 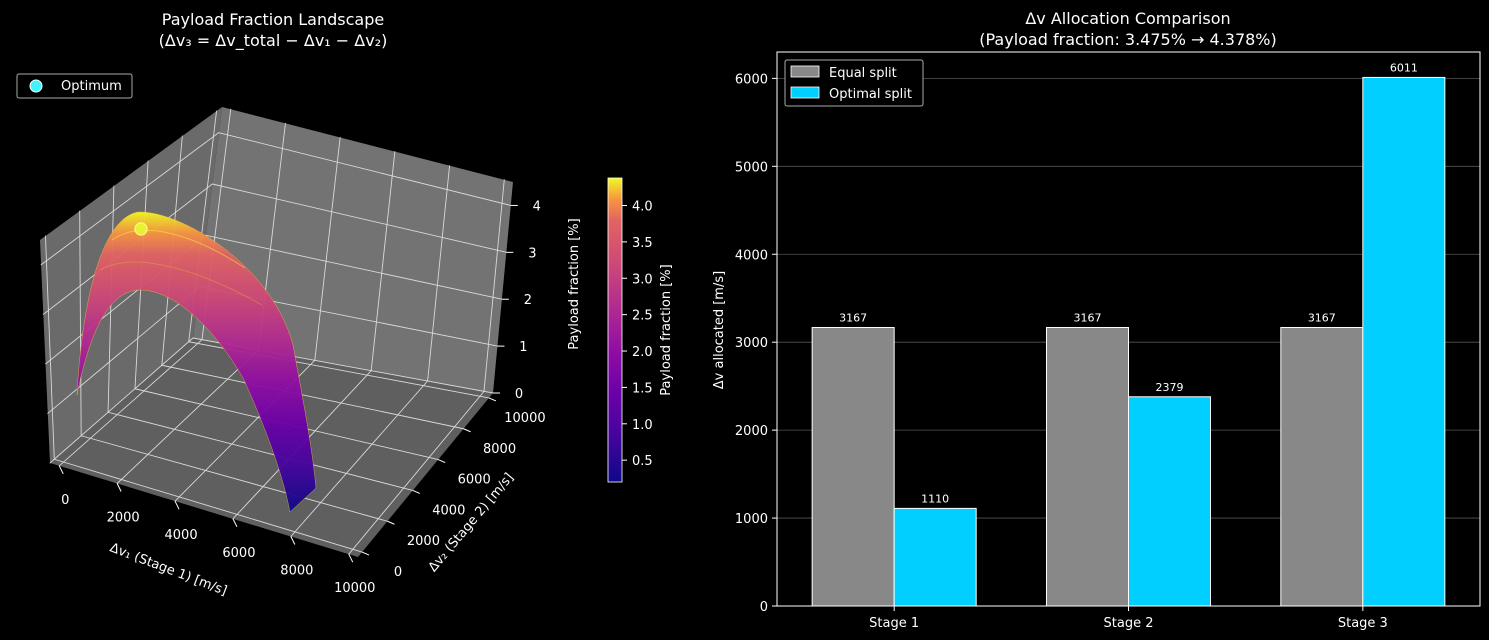 What do you see at coordinates (1404, 67) in the screenshot?
I see `bar-value-label: 6011` at bounding box center [1404, 67].